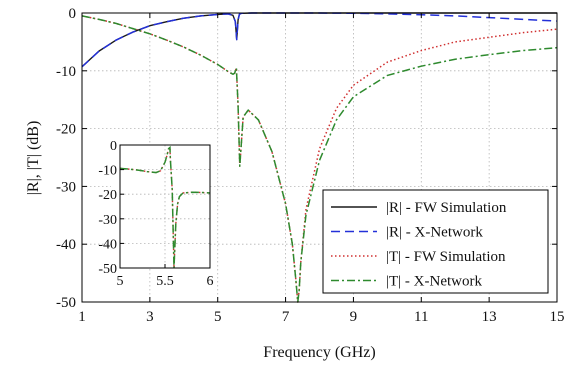 This screenshot has width=581, height=370. What do you see at coordinates (66, 130) in the screenshot?
I see `y-tick-label: -20` at bounding box center [66, 130].